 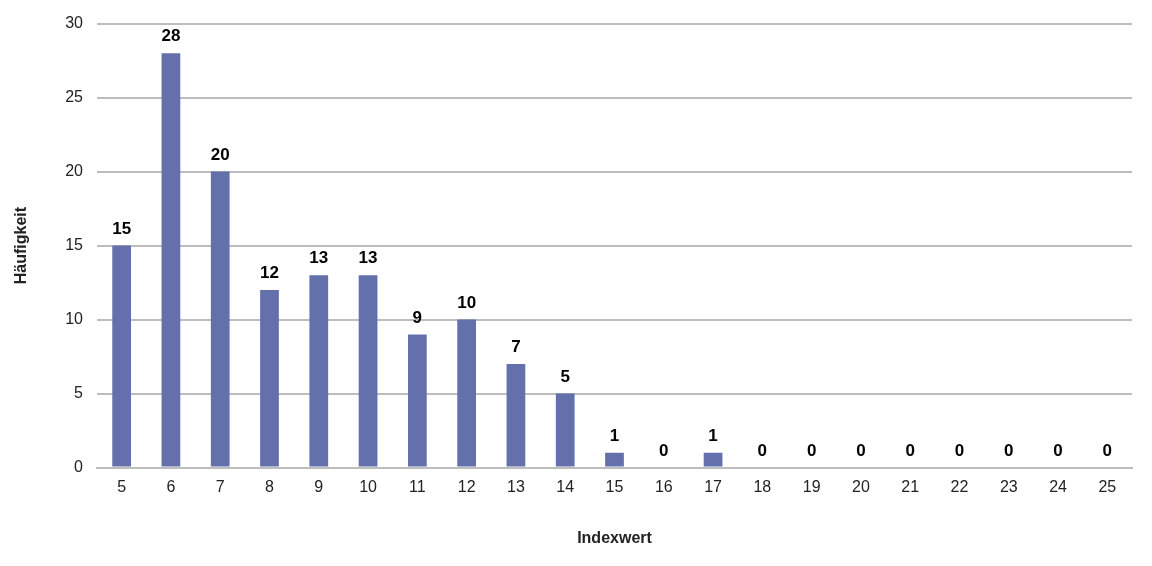 What do you see at coordinates (1008, 486) in the screenshot?
I see `x-tick-label: 23` at bounding box center [1008, 486].